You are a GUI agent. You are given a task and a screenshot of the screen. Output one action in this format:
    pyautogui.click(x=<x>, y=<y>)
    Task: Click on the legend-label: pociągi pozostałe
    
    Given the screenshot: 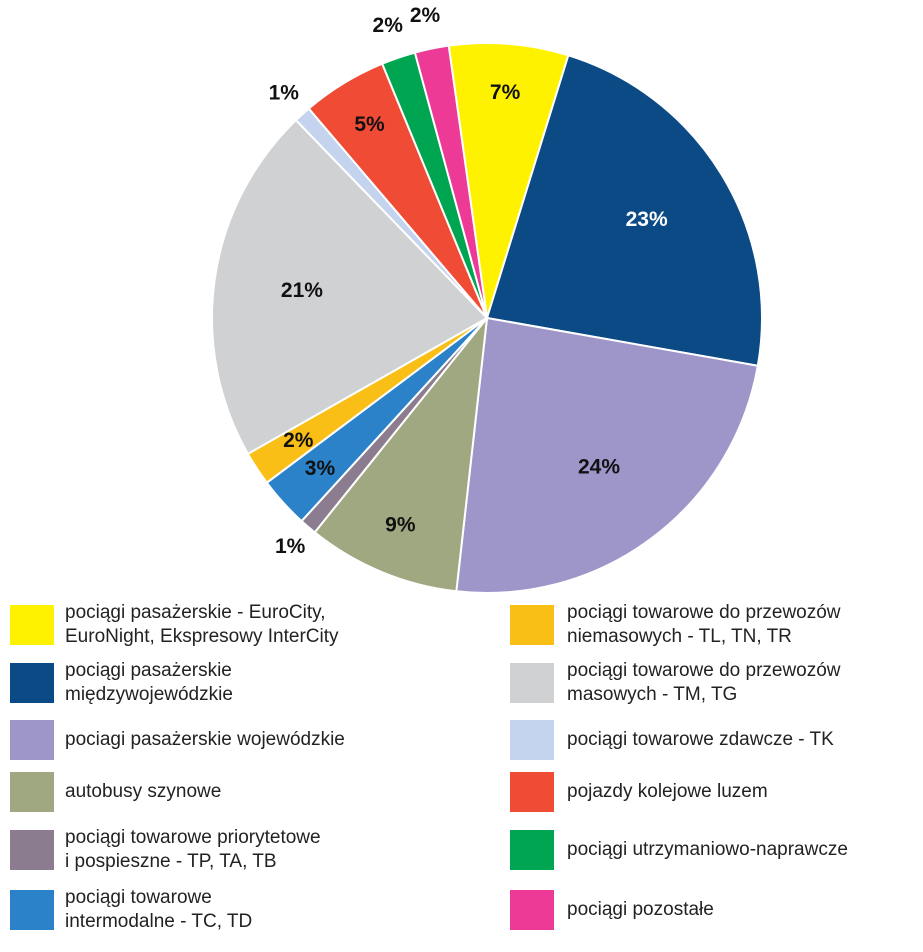 What is the action you would take?
    pyautogui.click(x=640, y=909)
    